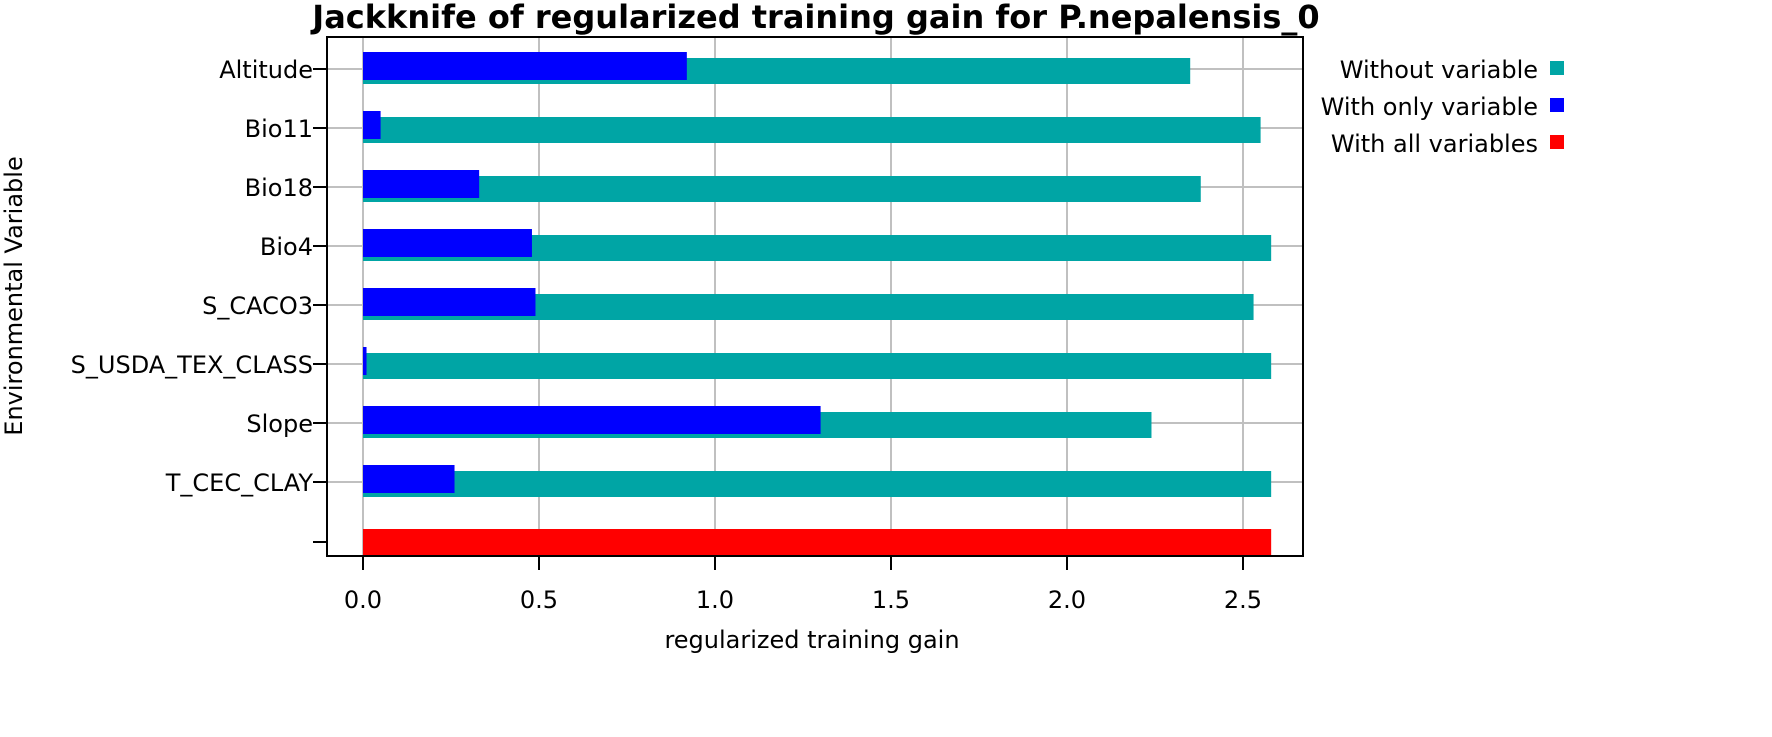  I want to click on x-tick-label: 1.0, so click(715, 600).